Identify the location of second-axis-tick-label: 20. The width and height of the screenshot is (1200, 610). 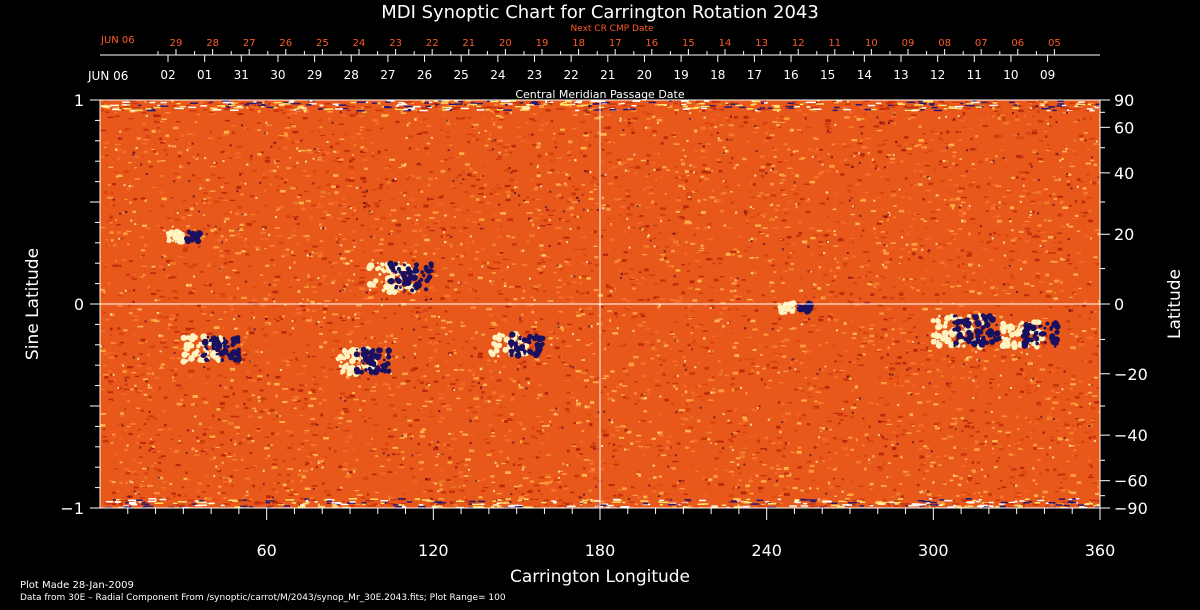
(644, 75).